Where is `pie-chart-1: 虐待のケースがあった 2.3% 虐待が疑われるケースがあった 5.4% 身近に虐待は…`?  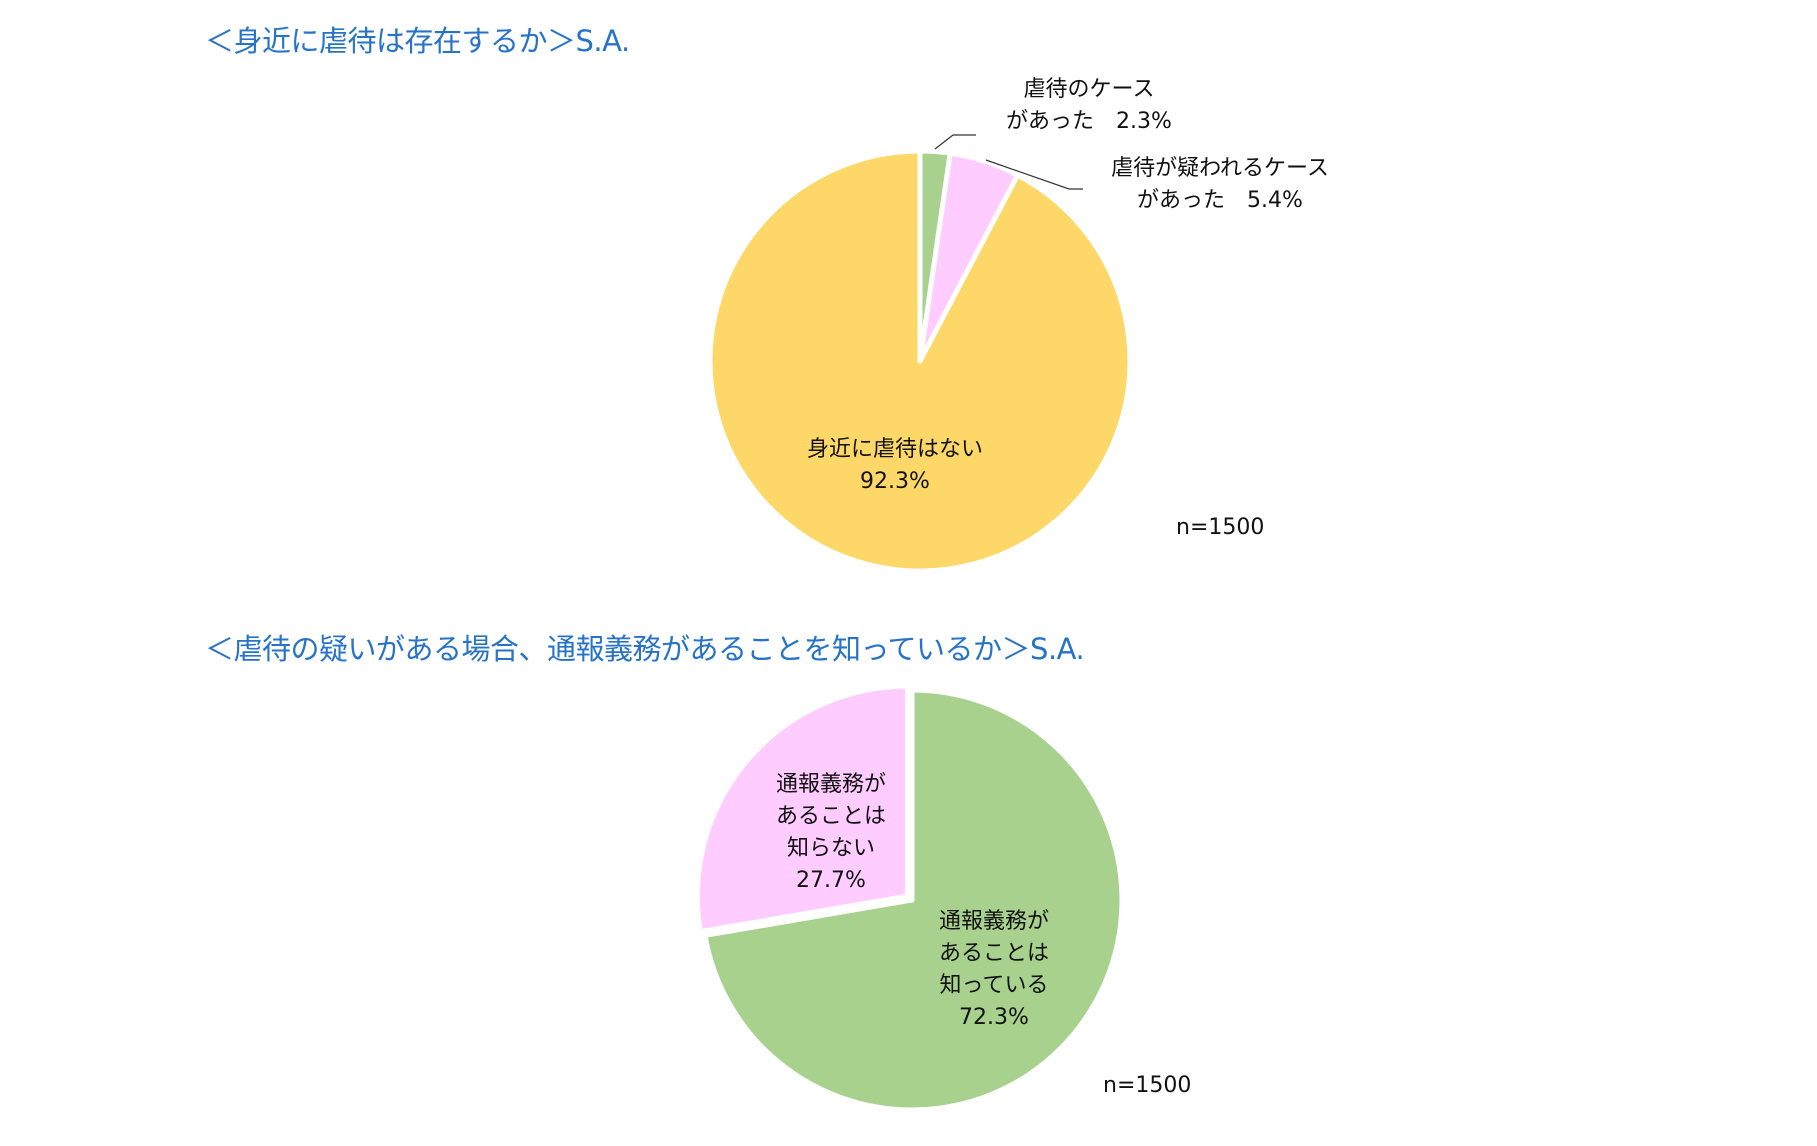 pie-chart-1: 虐待のケースがあった 2.3% 虐待が疑われるケースがあった 5.4% 身近に虐待は… is located at coordinates (1018, 325).